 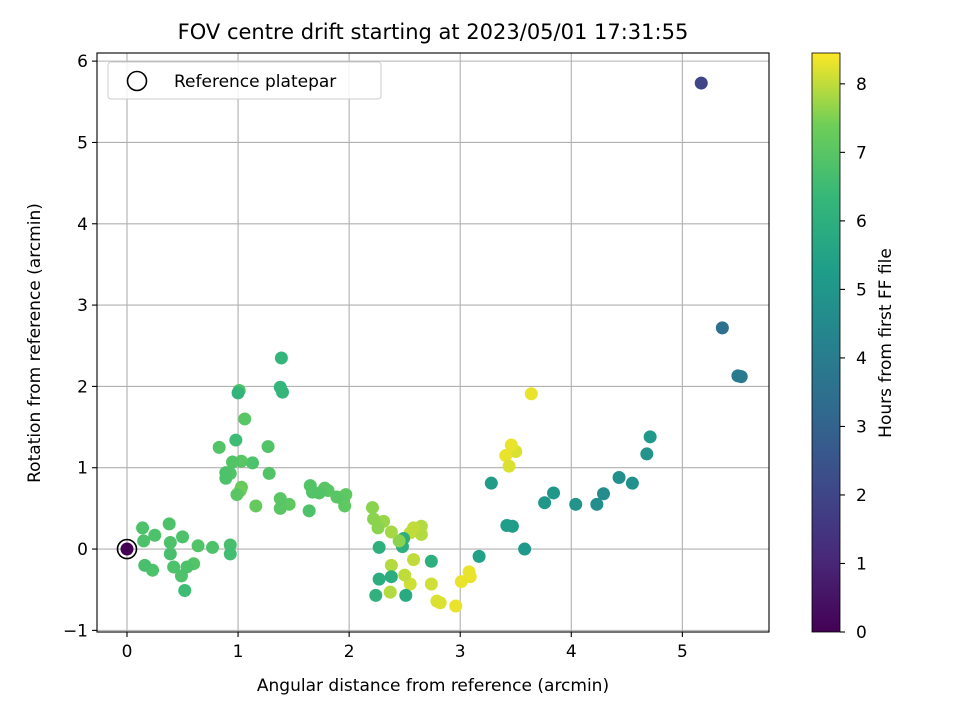 What do you see at coordinates (255, 82) in the screenshot?
I see `legend-label: Reference platepar` at bounding box center [255, 82].